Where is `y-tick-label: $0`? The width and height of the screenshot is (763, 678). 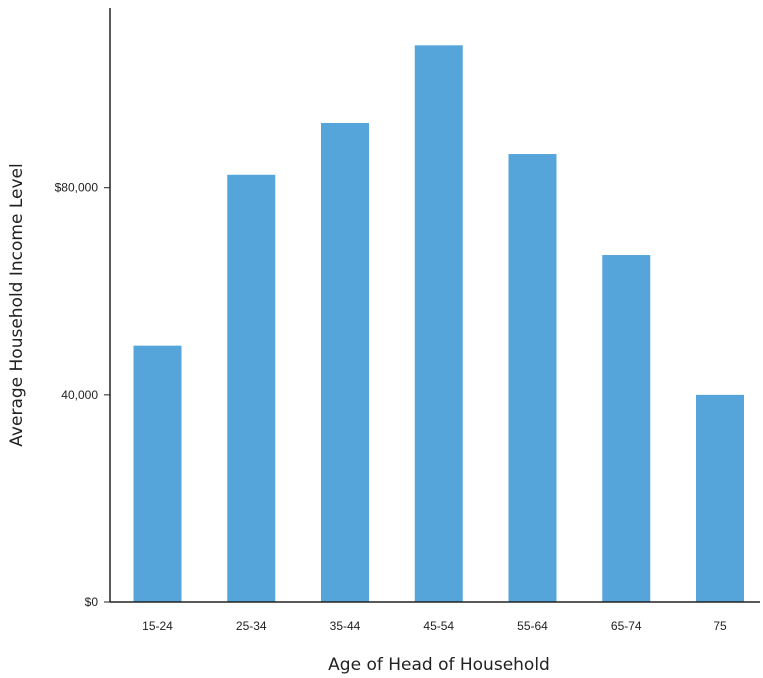 y-tick-label: $0 is located at coordinates (92, 602).